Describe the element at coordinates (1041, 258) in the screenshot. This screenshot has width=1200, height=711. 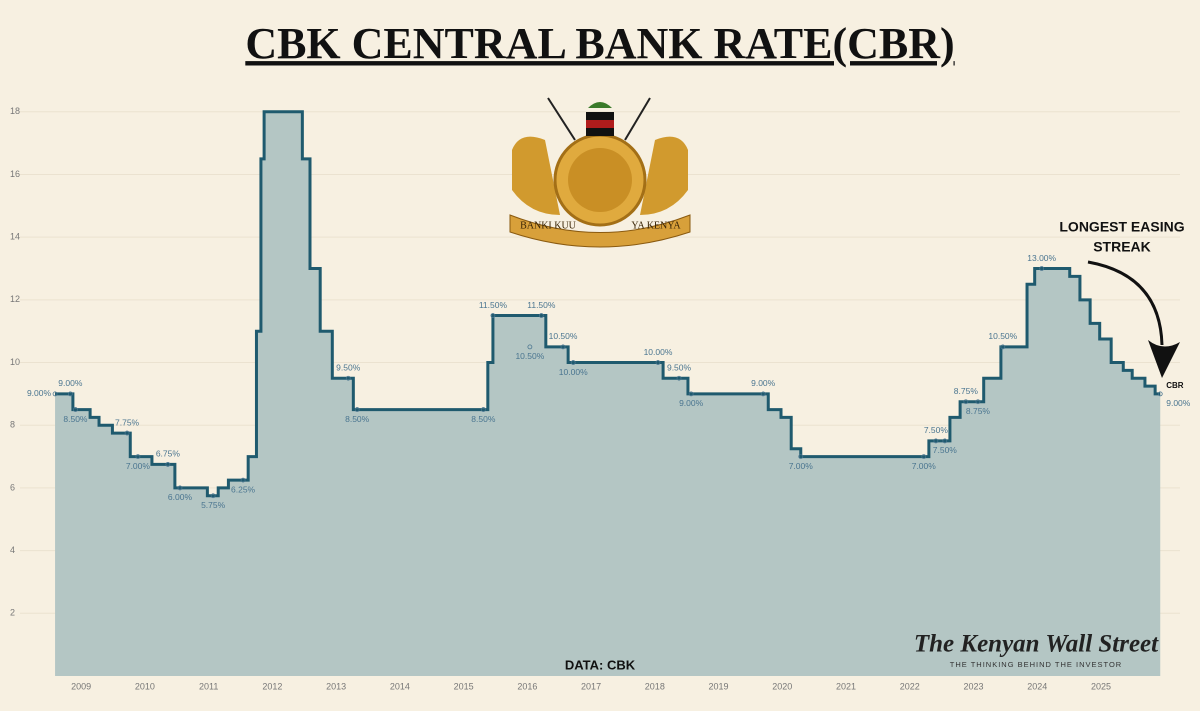
I see `data-label: 13.00%` at that location.